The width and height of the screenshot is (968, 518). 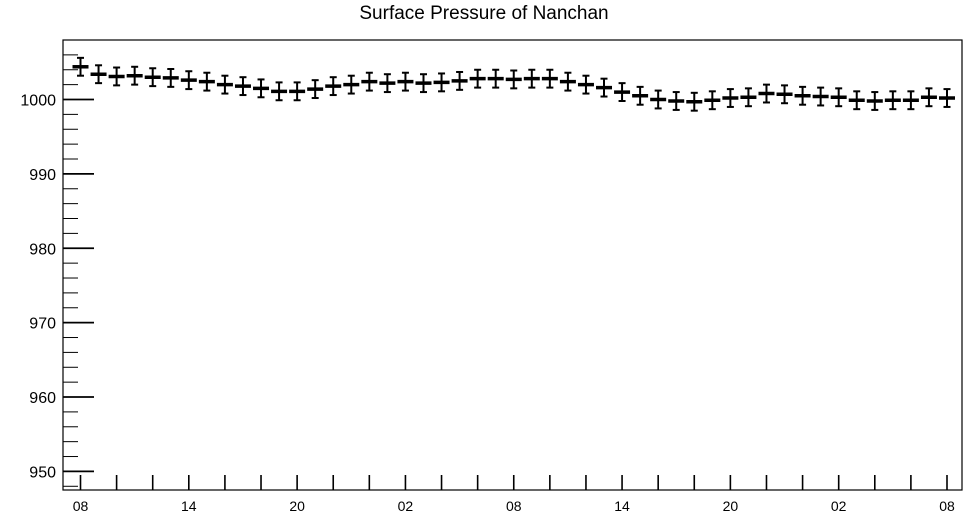 I want to click on y-tick-label: 1000, so click(x=38, y=101).